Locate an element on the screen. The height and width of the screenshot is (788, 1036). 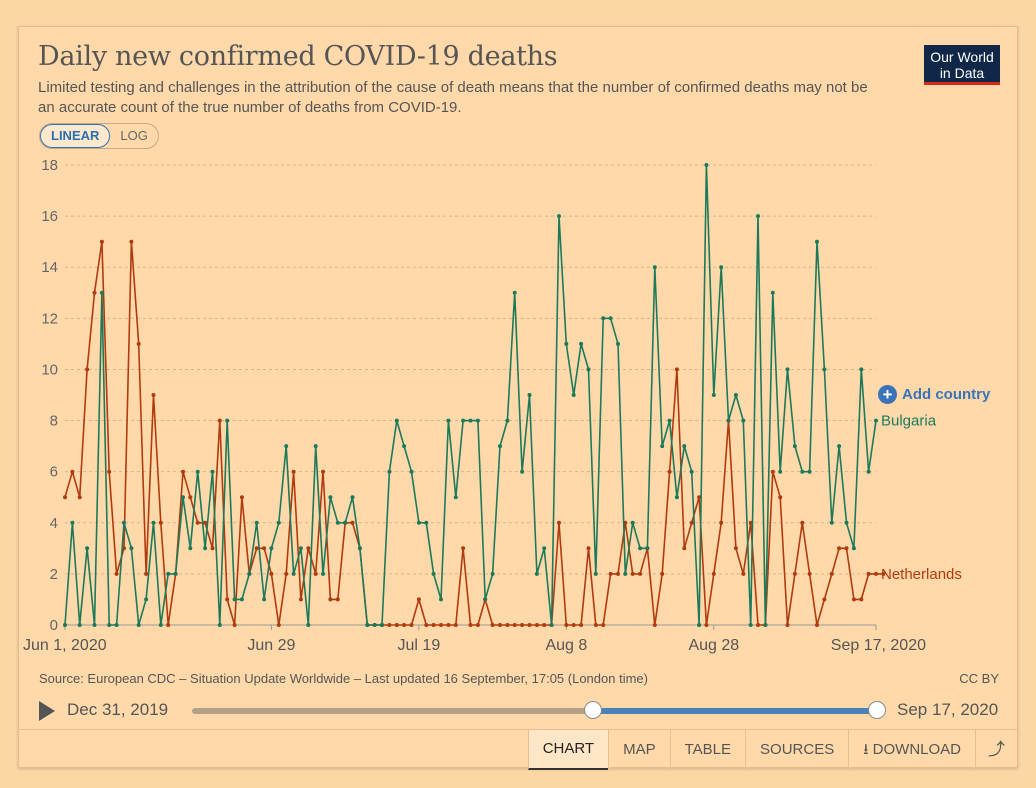
logo-line-1: Our World is located at coordinates (962, 57).